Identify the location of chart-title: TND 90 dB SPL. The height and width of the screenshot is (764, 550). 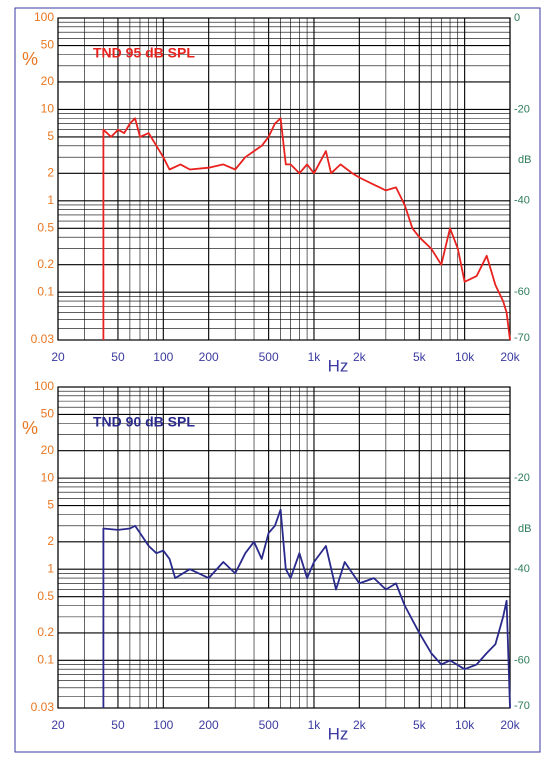
(144, 422).